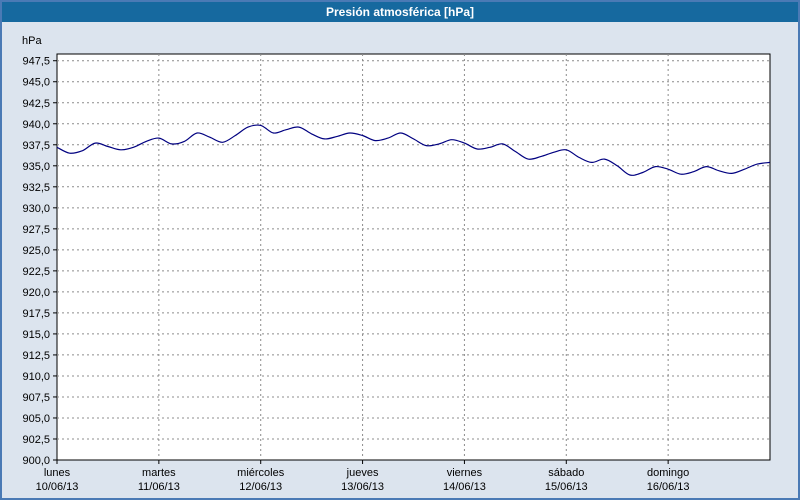  What do you see at coordinates (36, 146) in the screenshot?
I see `y-tick-label: 937,5` at bounding box center [36, 146].